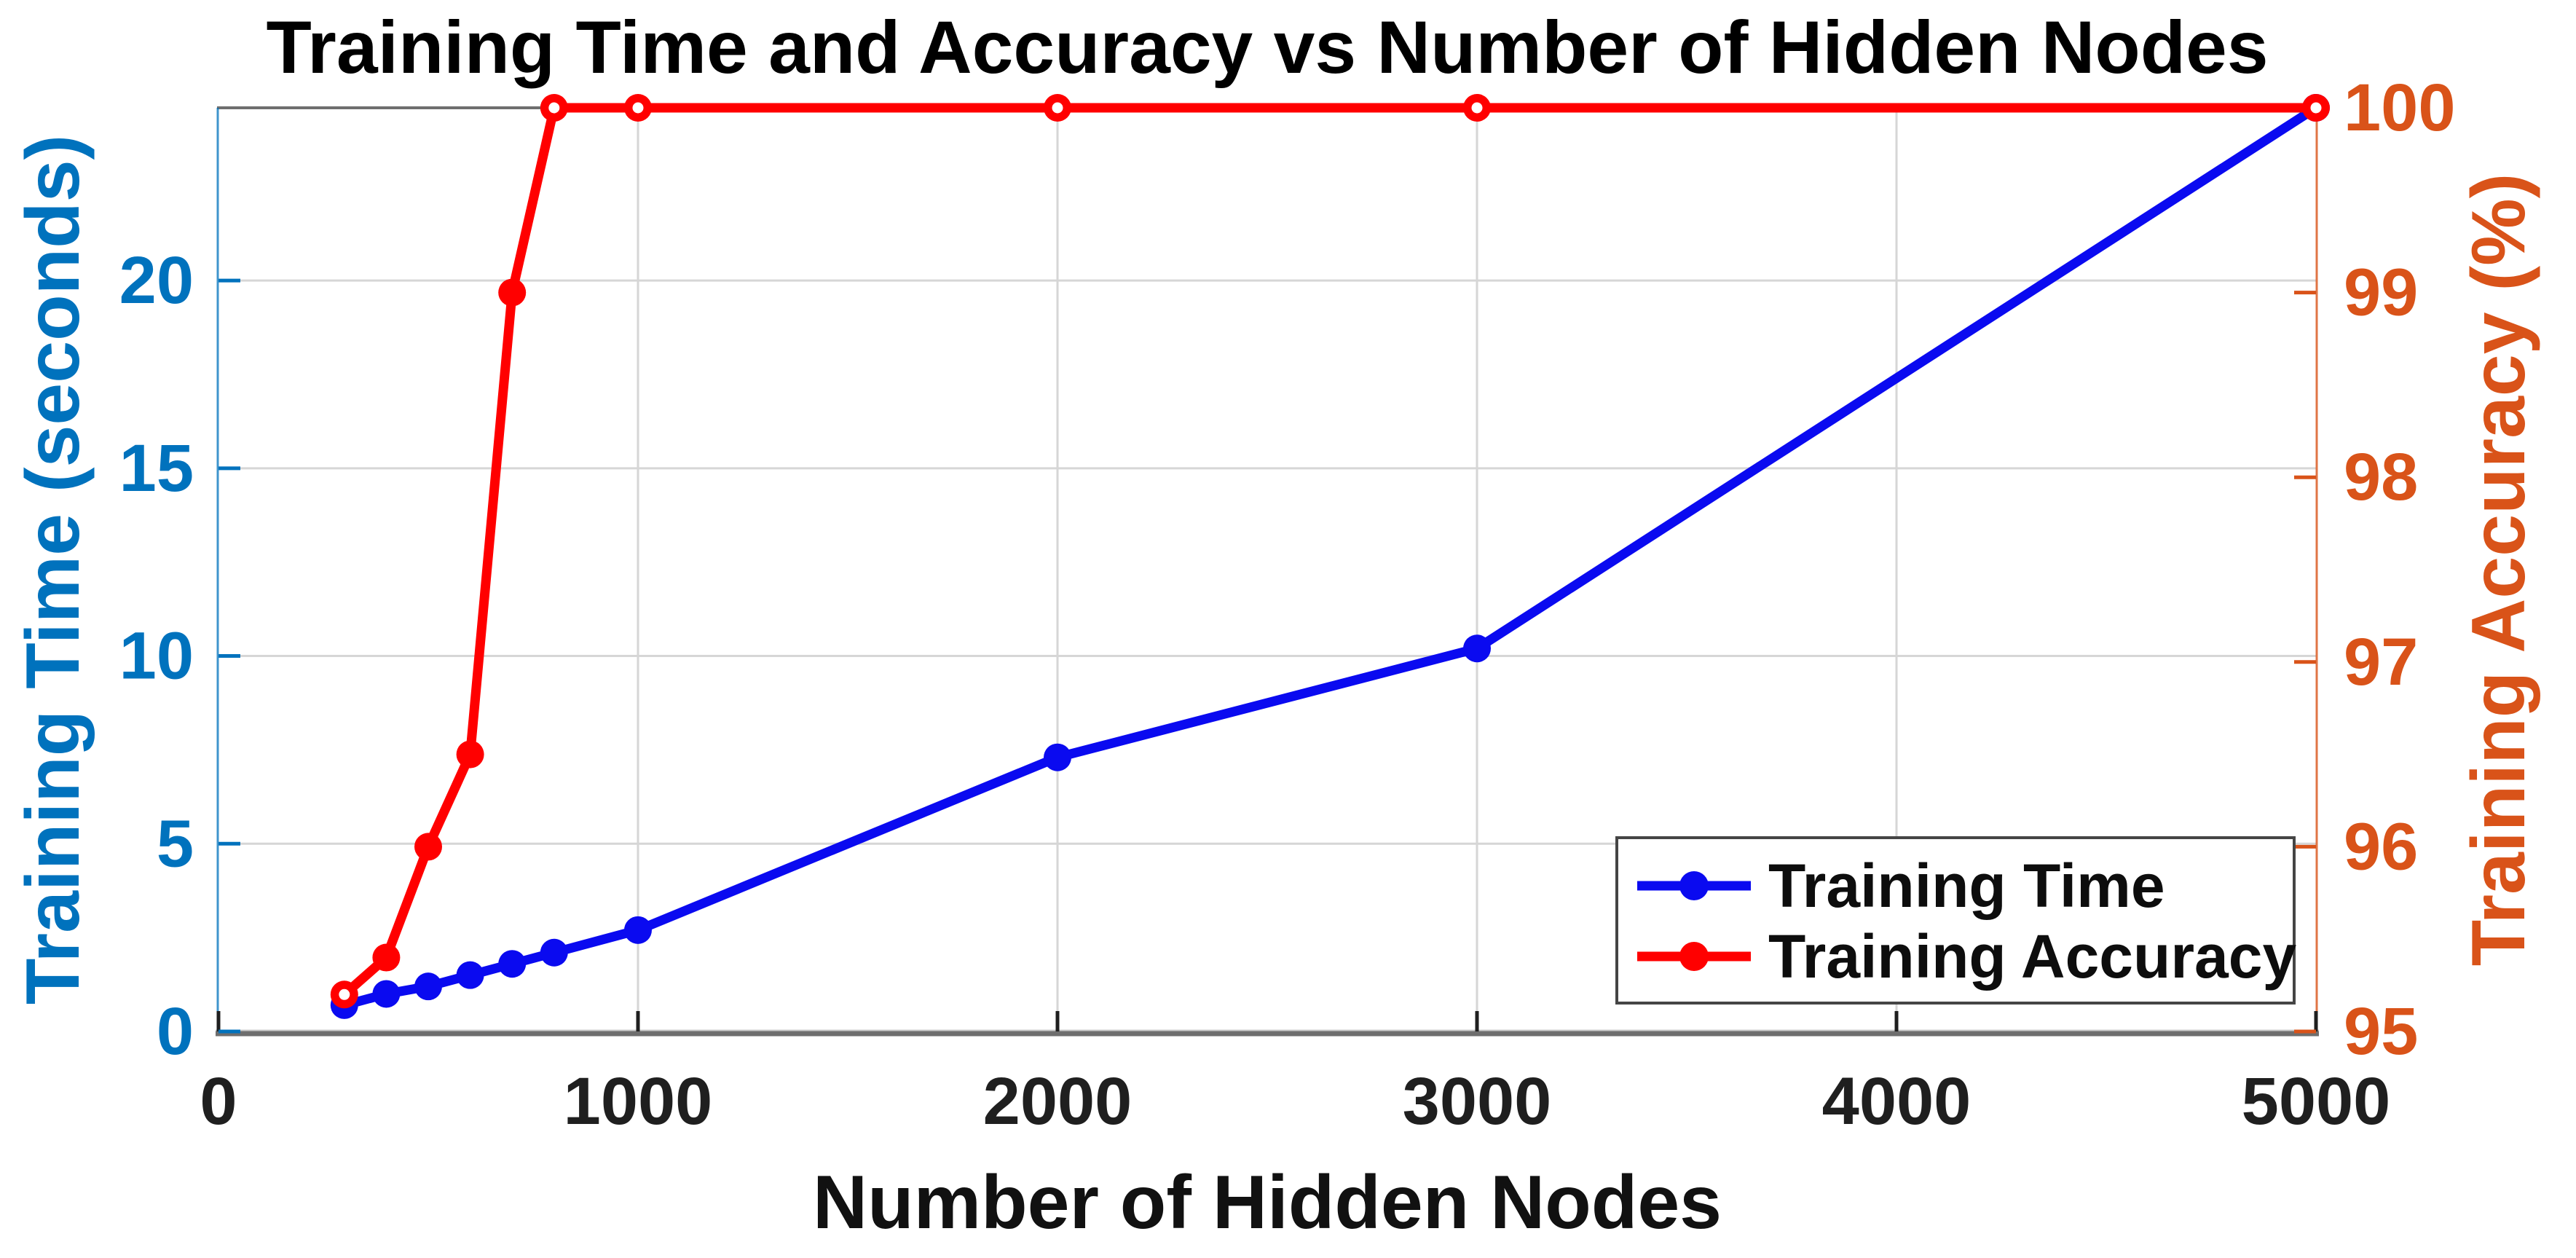 The image size is (2576, 1258). I want to click on left-tick-label: 5, so click(175, 843).